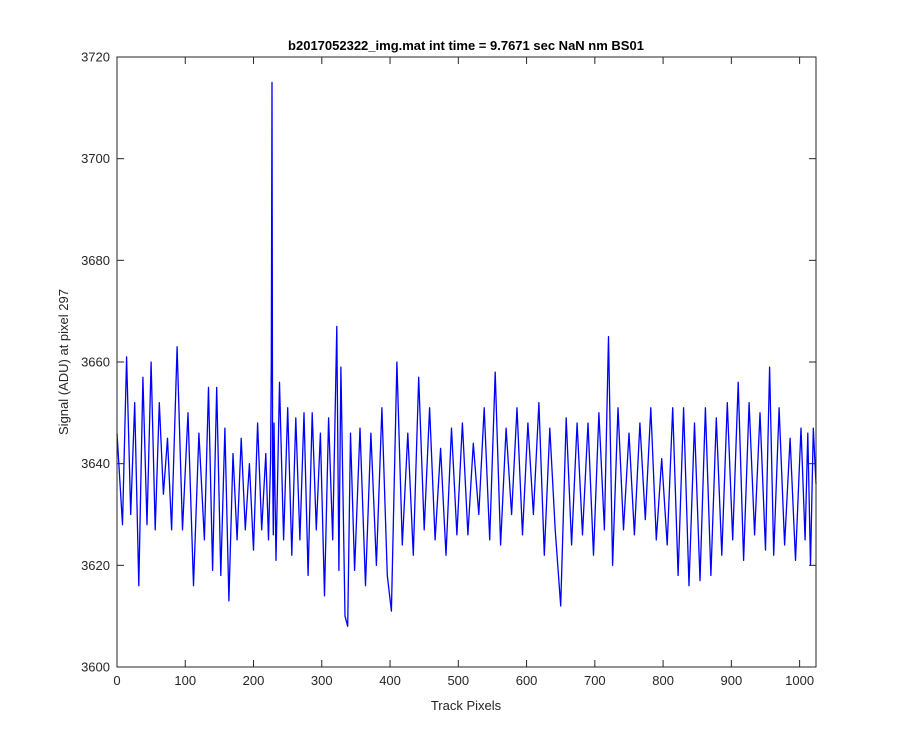 The height and width of the screenshot is (755, 900). I want to click on x-axis-label: Track Pixels, so click(466, 705).